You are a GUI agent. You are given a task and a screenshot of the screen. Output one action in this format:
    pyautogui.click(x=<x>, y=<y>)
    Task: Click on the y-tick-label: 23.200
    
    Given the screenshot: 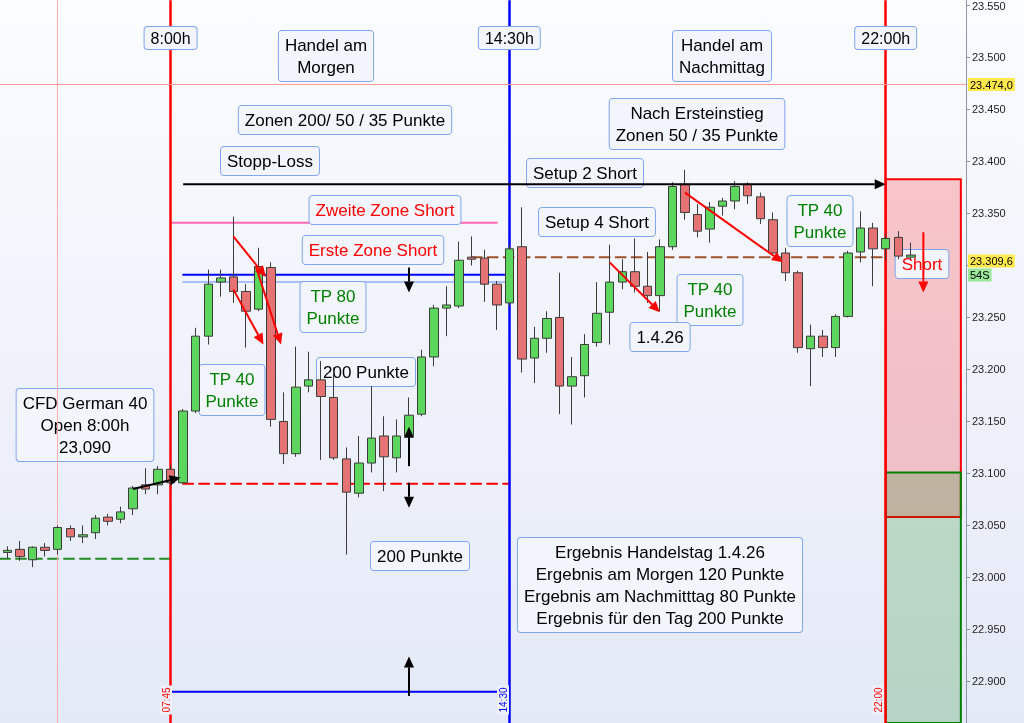 What is the action you would take?
    pyautogui.click(x=989, y=369)
    